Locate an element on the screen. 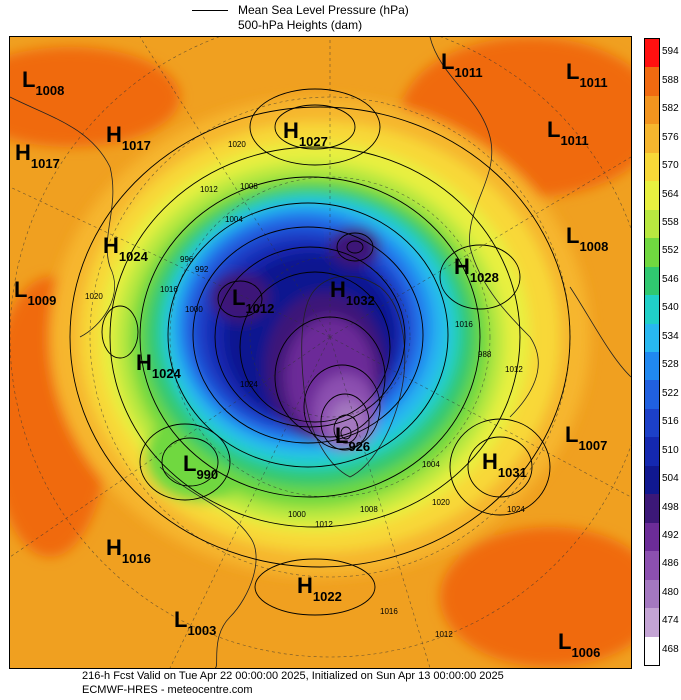 This screenshot has width=681, height=700. center-value: 1022 is located at coordinates (327, 596).